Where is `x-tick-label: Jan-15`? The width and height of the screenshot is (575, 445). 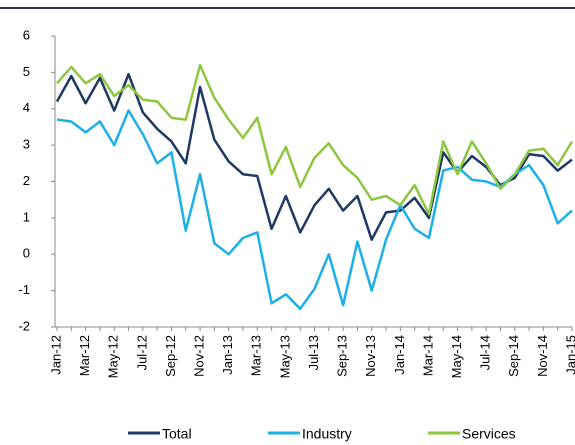
x-tick-label: Jan-15 is located at coordinates (569, 355).